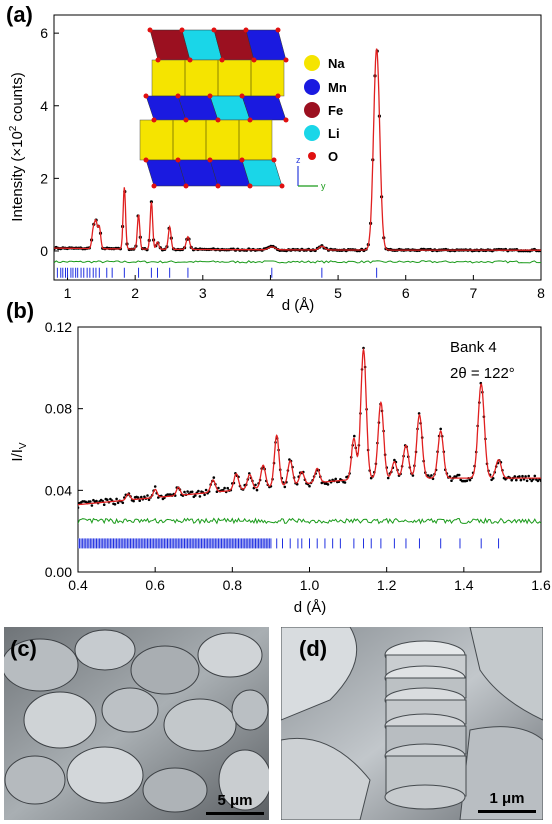 The image size is (552, 824). I want to click on scale-label-d: 1 μm, so click(506, 798).